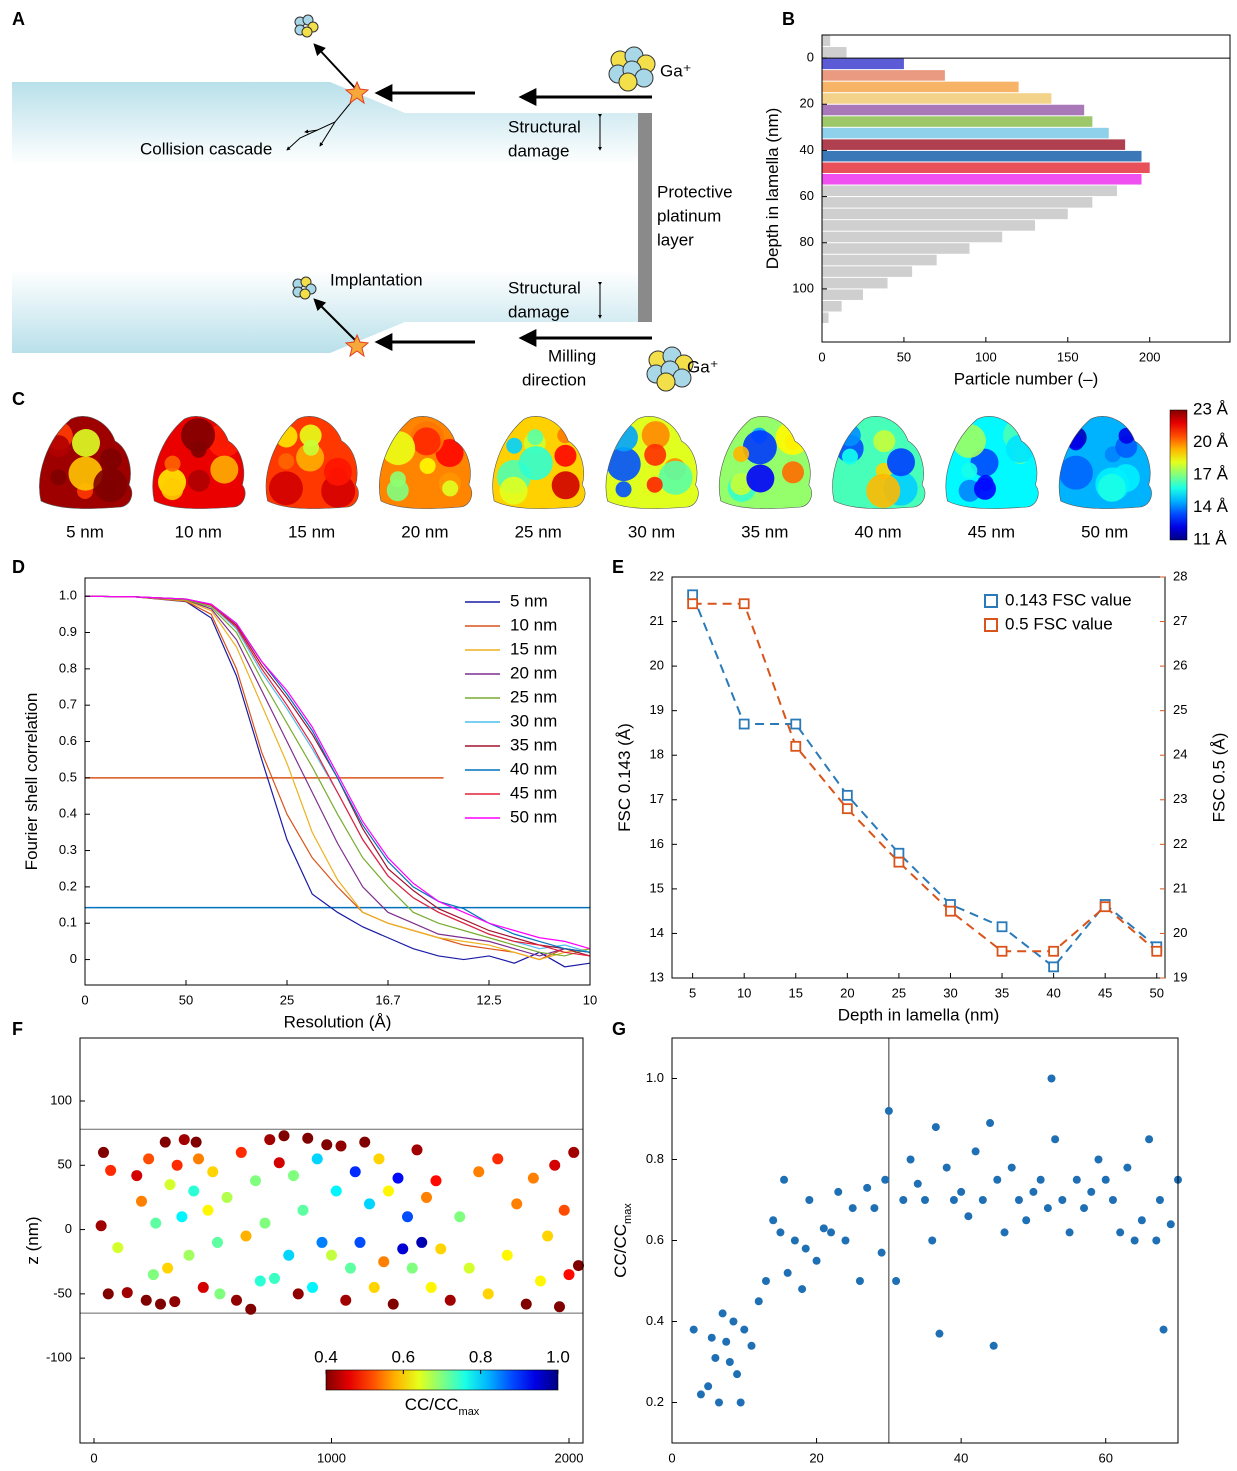 Image resolution: width=1237 pixels, height=1471 pixels. Describe the element at coordinates (590, 999) in the screenshot. I see `x-tick-label: 10` at that location.